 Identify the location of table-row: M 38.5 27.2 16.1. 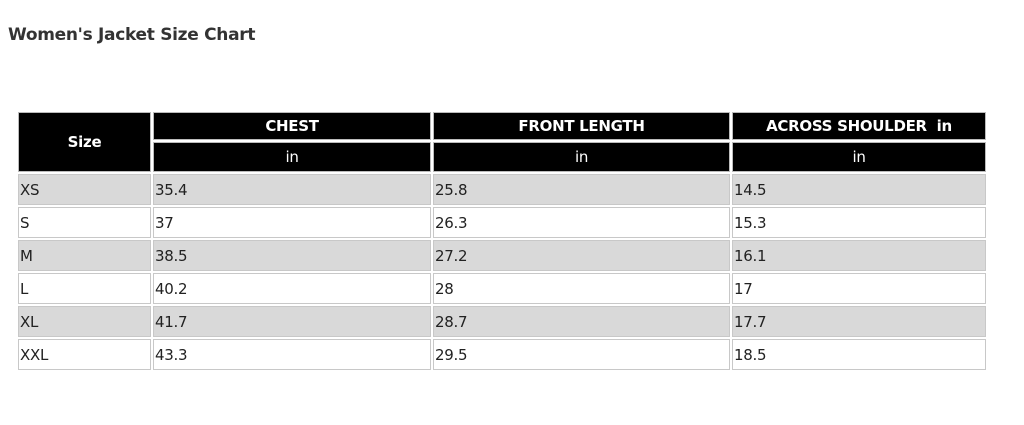
(502, 255).